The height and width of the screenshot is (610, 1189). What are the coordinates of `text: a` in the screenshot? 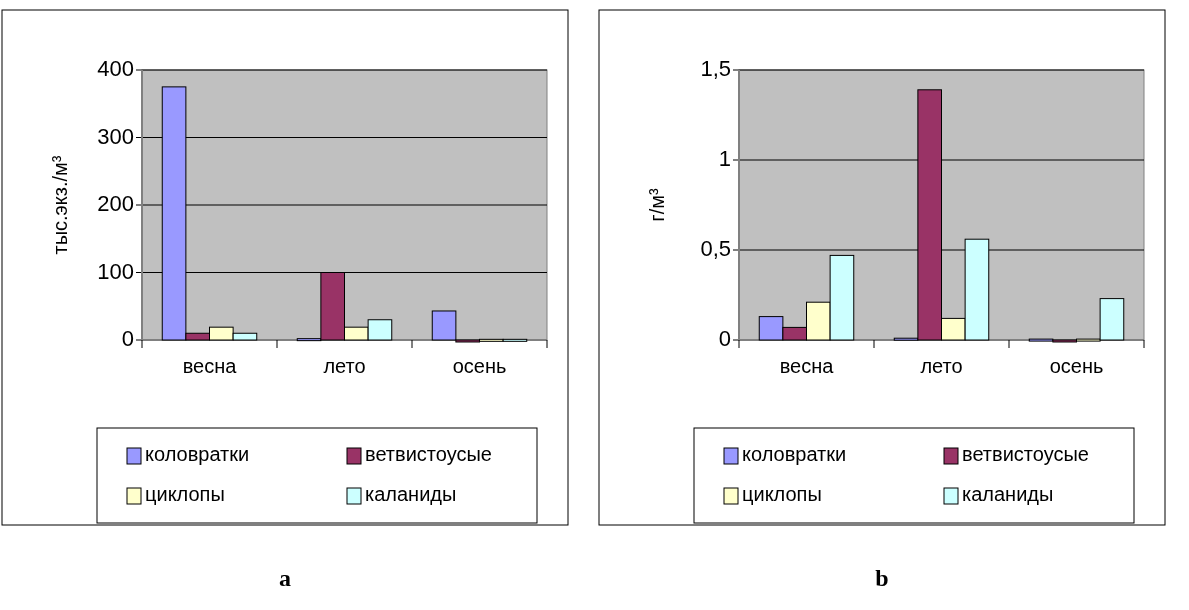 It's located at (285, 577).